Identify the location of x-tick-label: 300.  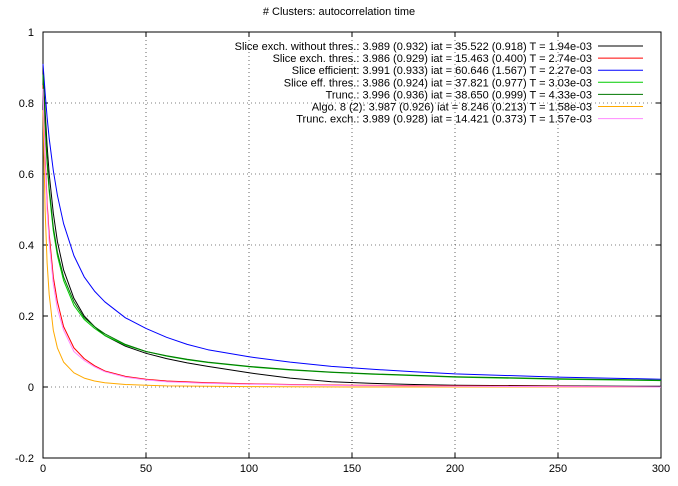
(661, 469).